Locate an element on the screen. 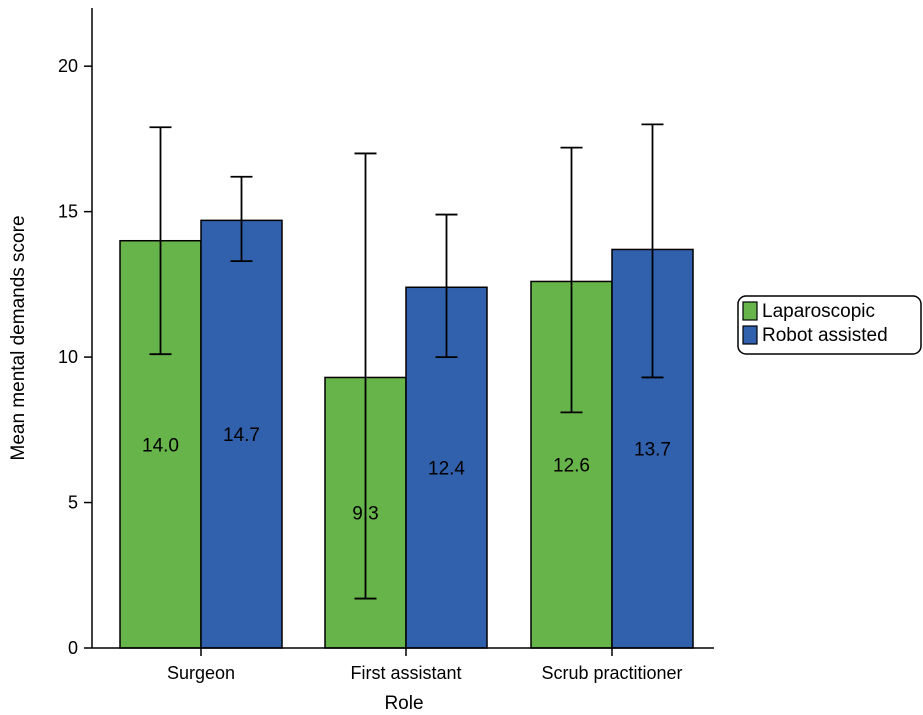 The image size is (923, 715). y-tick-label: 10 is located at coordinates (68, 357).